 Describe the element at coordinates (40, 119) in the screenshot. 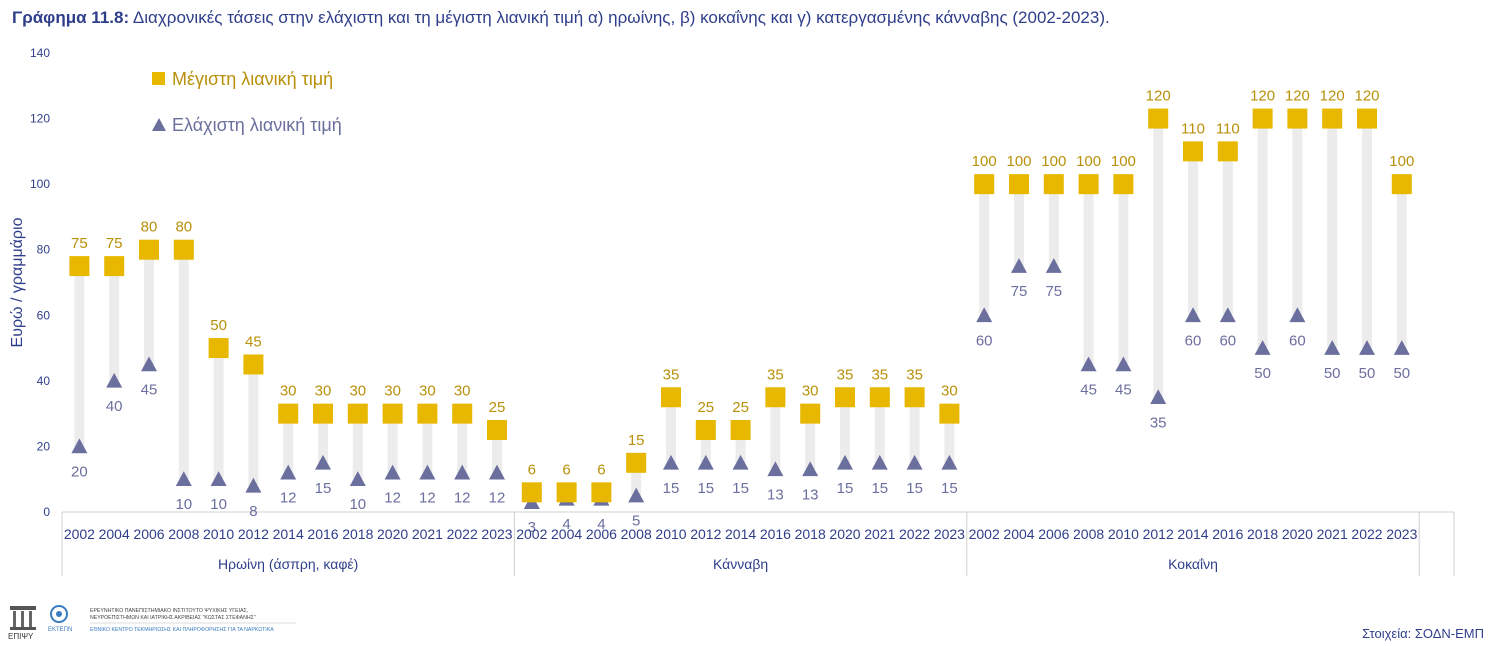

I see `y-tick-label: 120` at that location.